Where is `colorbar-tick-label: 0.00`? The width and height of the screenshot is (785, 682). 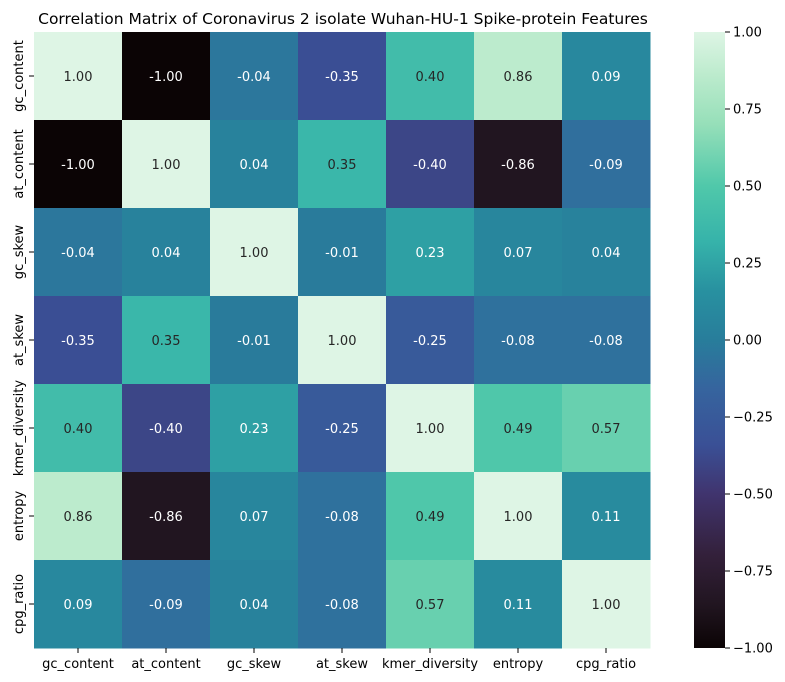 colorbar-tick-label: 0.00 is located at coordinates (747, 341).